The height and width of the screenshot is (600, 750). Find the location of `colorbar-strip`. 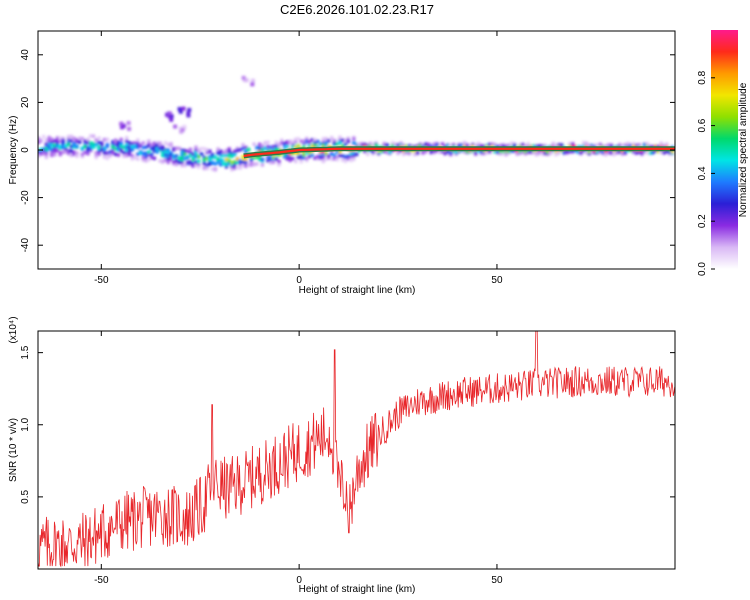

colorbar-strip is located at coordinates (724, 149).